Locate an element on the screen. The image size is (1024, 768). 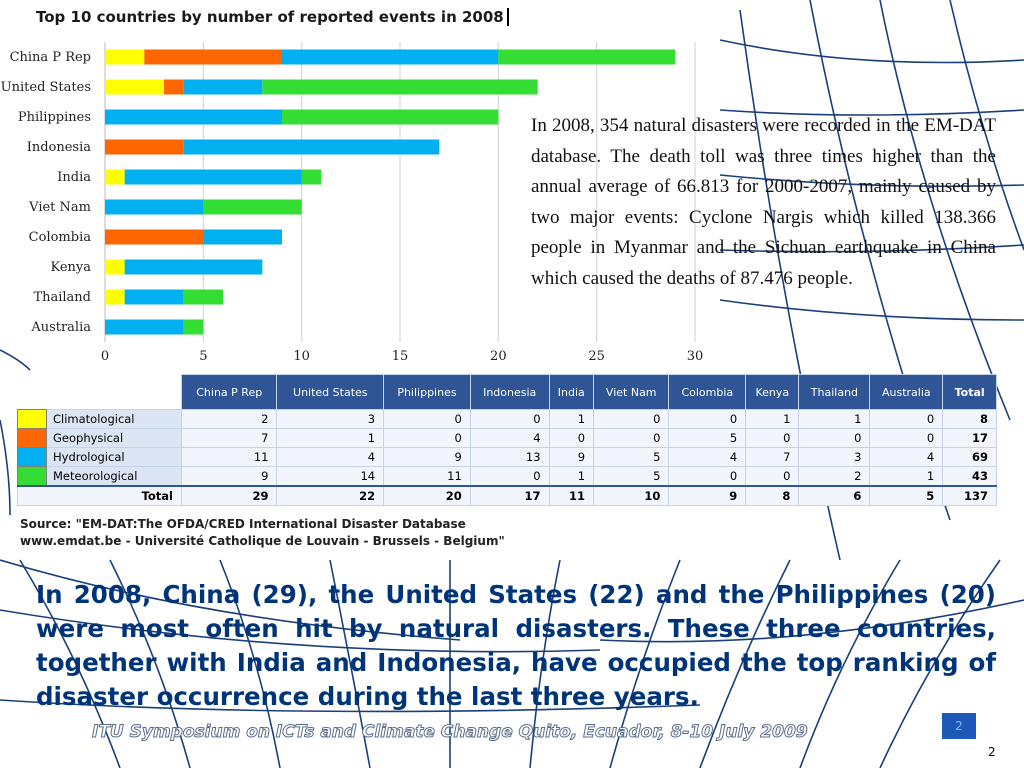
column-header: Kenya is located at coordinates (772, 392).